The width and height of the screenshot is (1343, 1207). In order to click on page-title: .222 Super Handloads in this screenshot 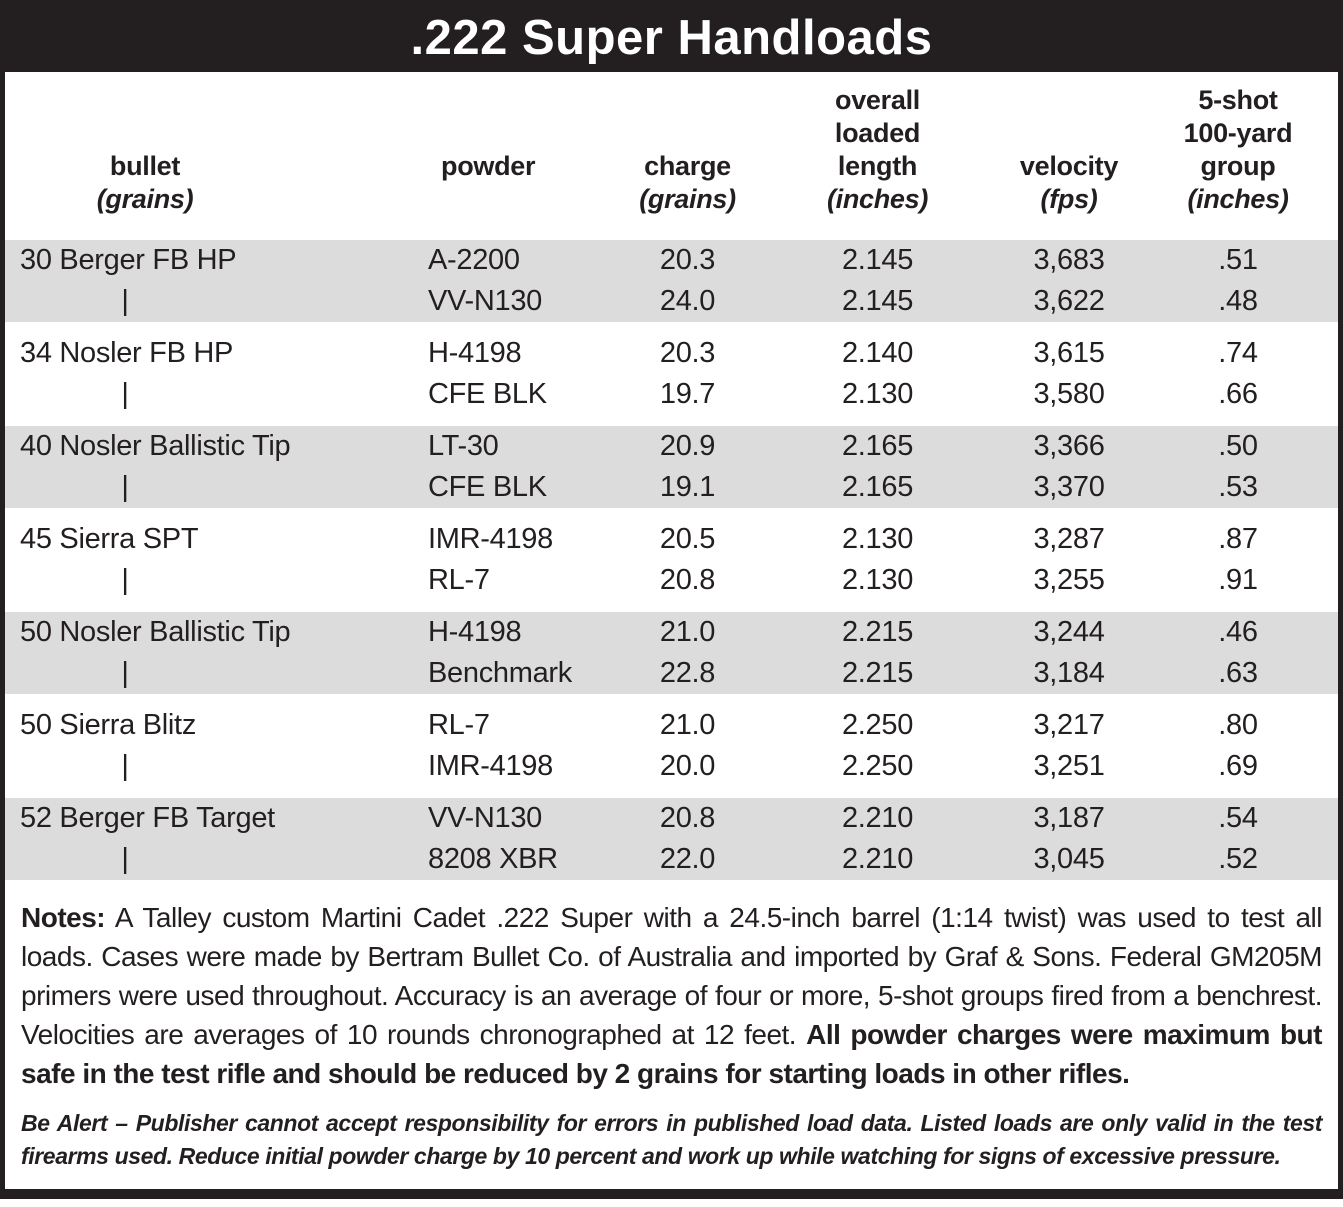, I will do `click(671, 37)`.